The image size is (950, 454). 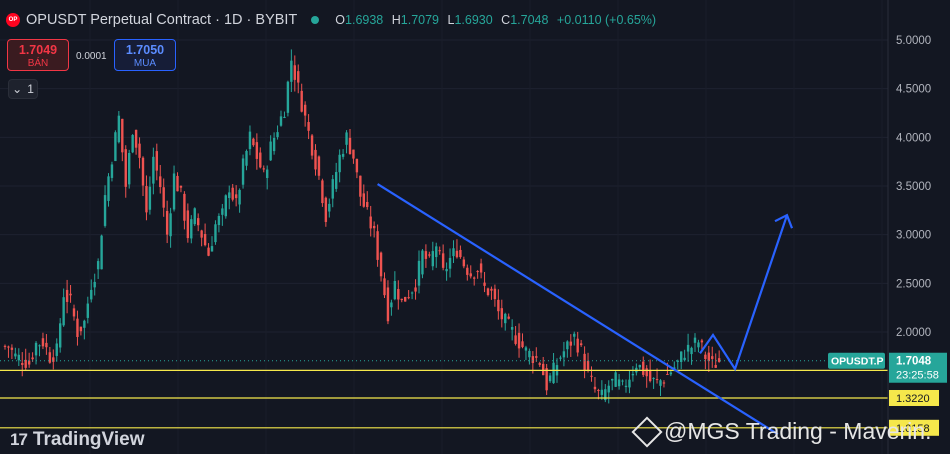 I want to click on spread-value: 0.0001, so click(x=91, y=56).